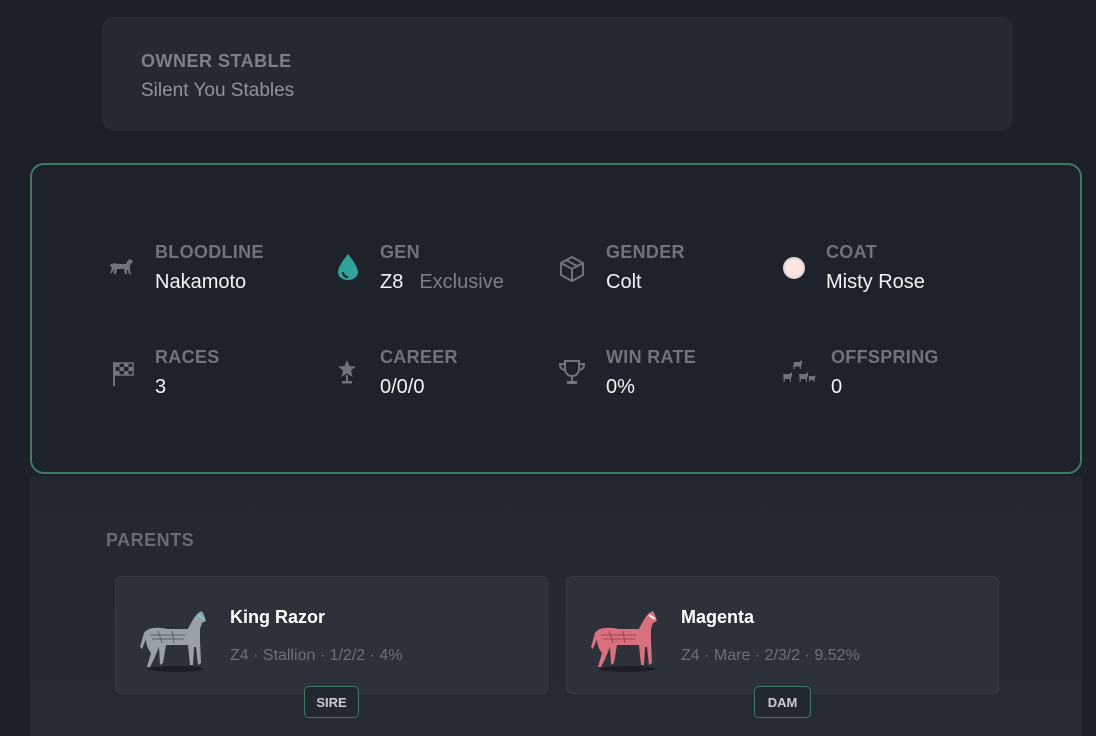 The width and height of the screenshot is (1096, 736). I want to click on gen-label: GEN, so click(400, 252).